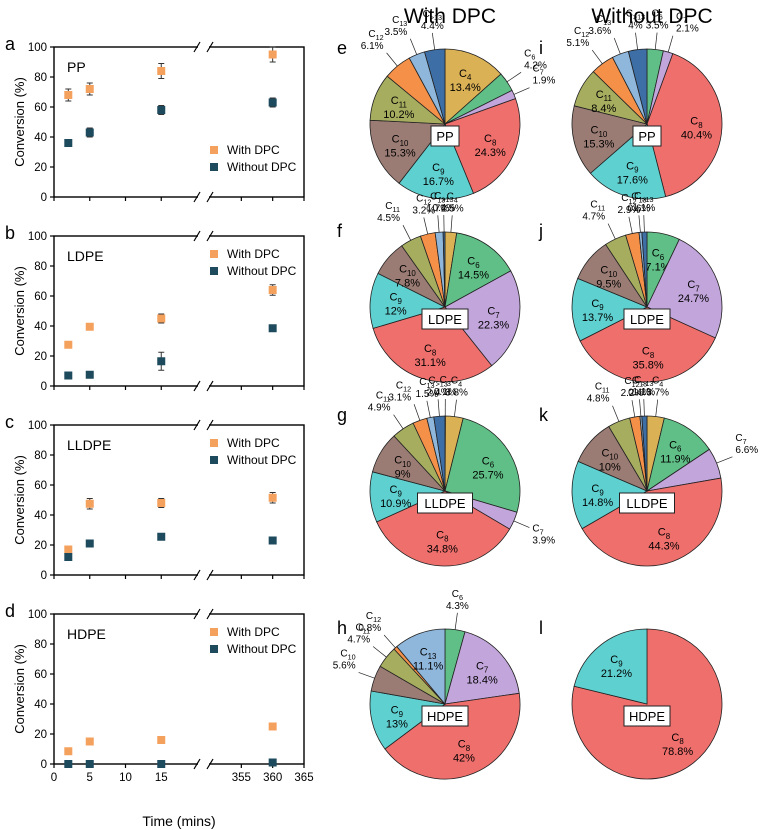 The height and width of the screenshot is (830, 761). Describe the element at coordinates (44, 387) in the screenshot. I see `y-tick-label: 0` at that location.